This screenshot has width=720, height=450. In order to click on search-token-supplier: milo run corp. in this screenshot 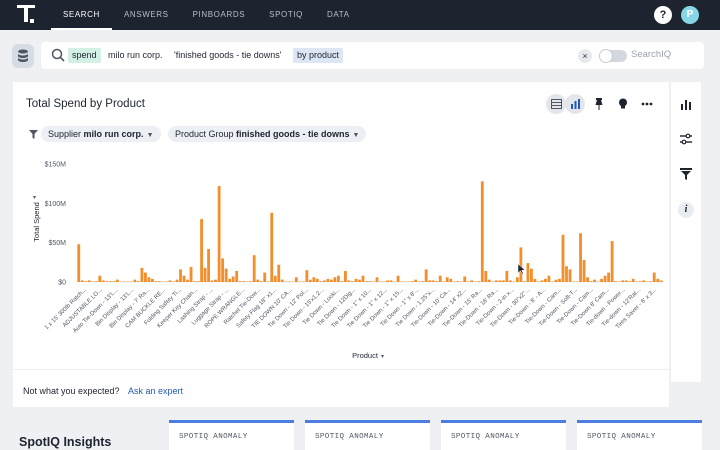, I will do `click(135, 55)`.